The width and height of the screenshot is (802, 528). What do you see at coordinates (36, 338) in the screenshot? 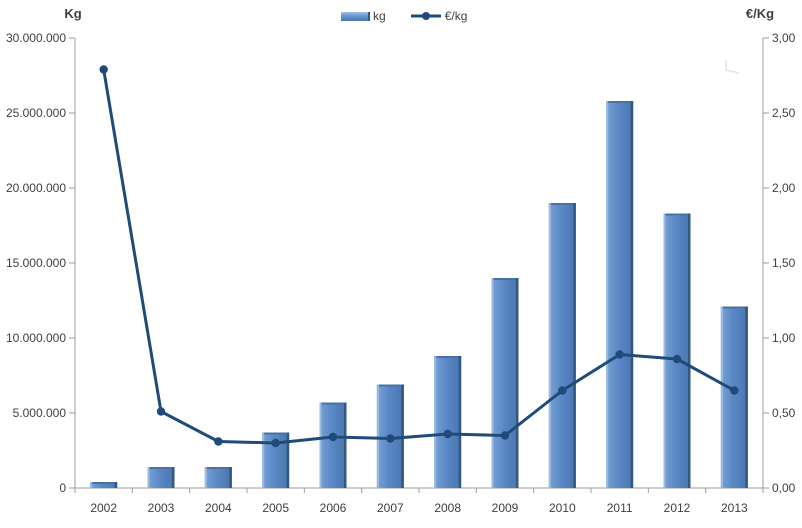
I see `left-axis-tick-label: 10.000.000` at bounding box center [36, 338].